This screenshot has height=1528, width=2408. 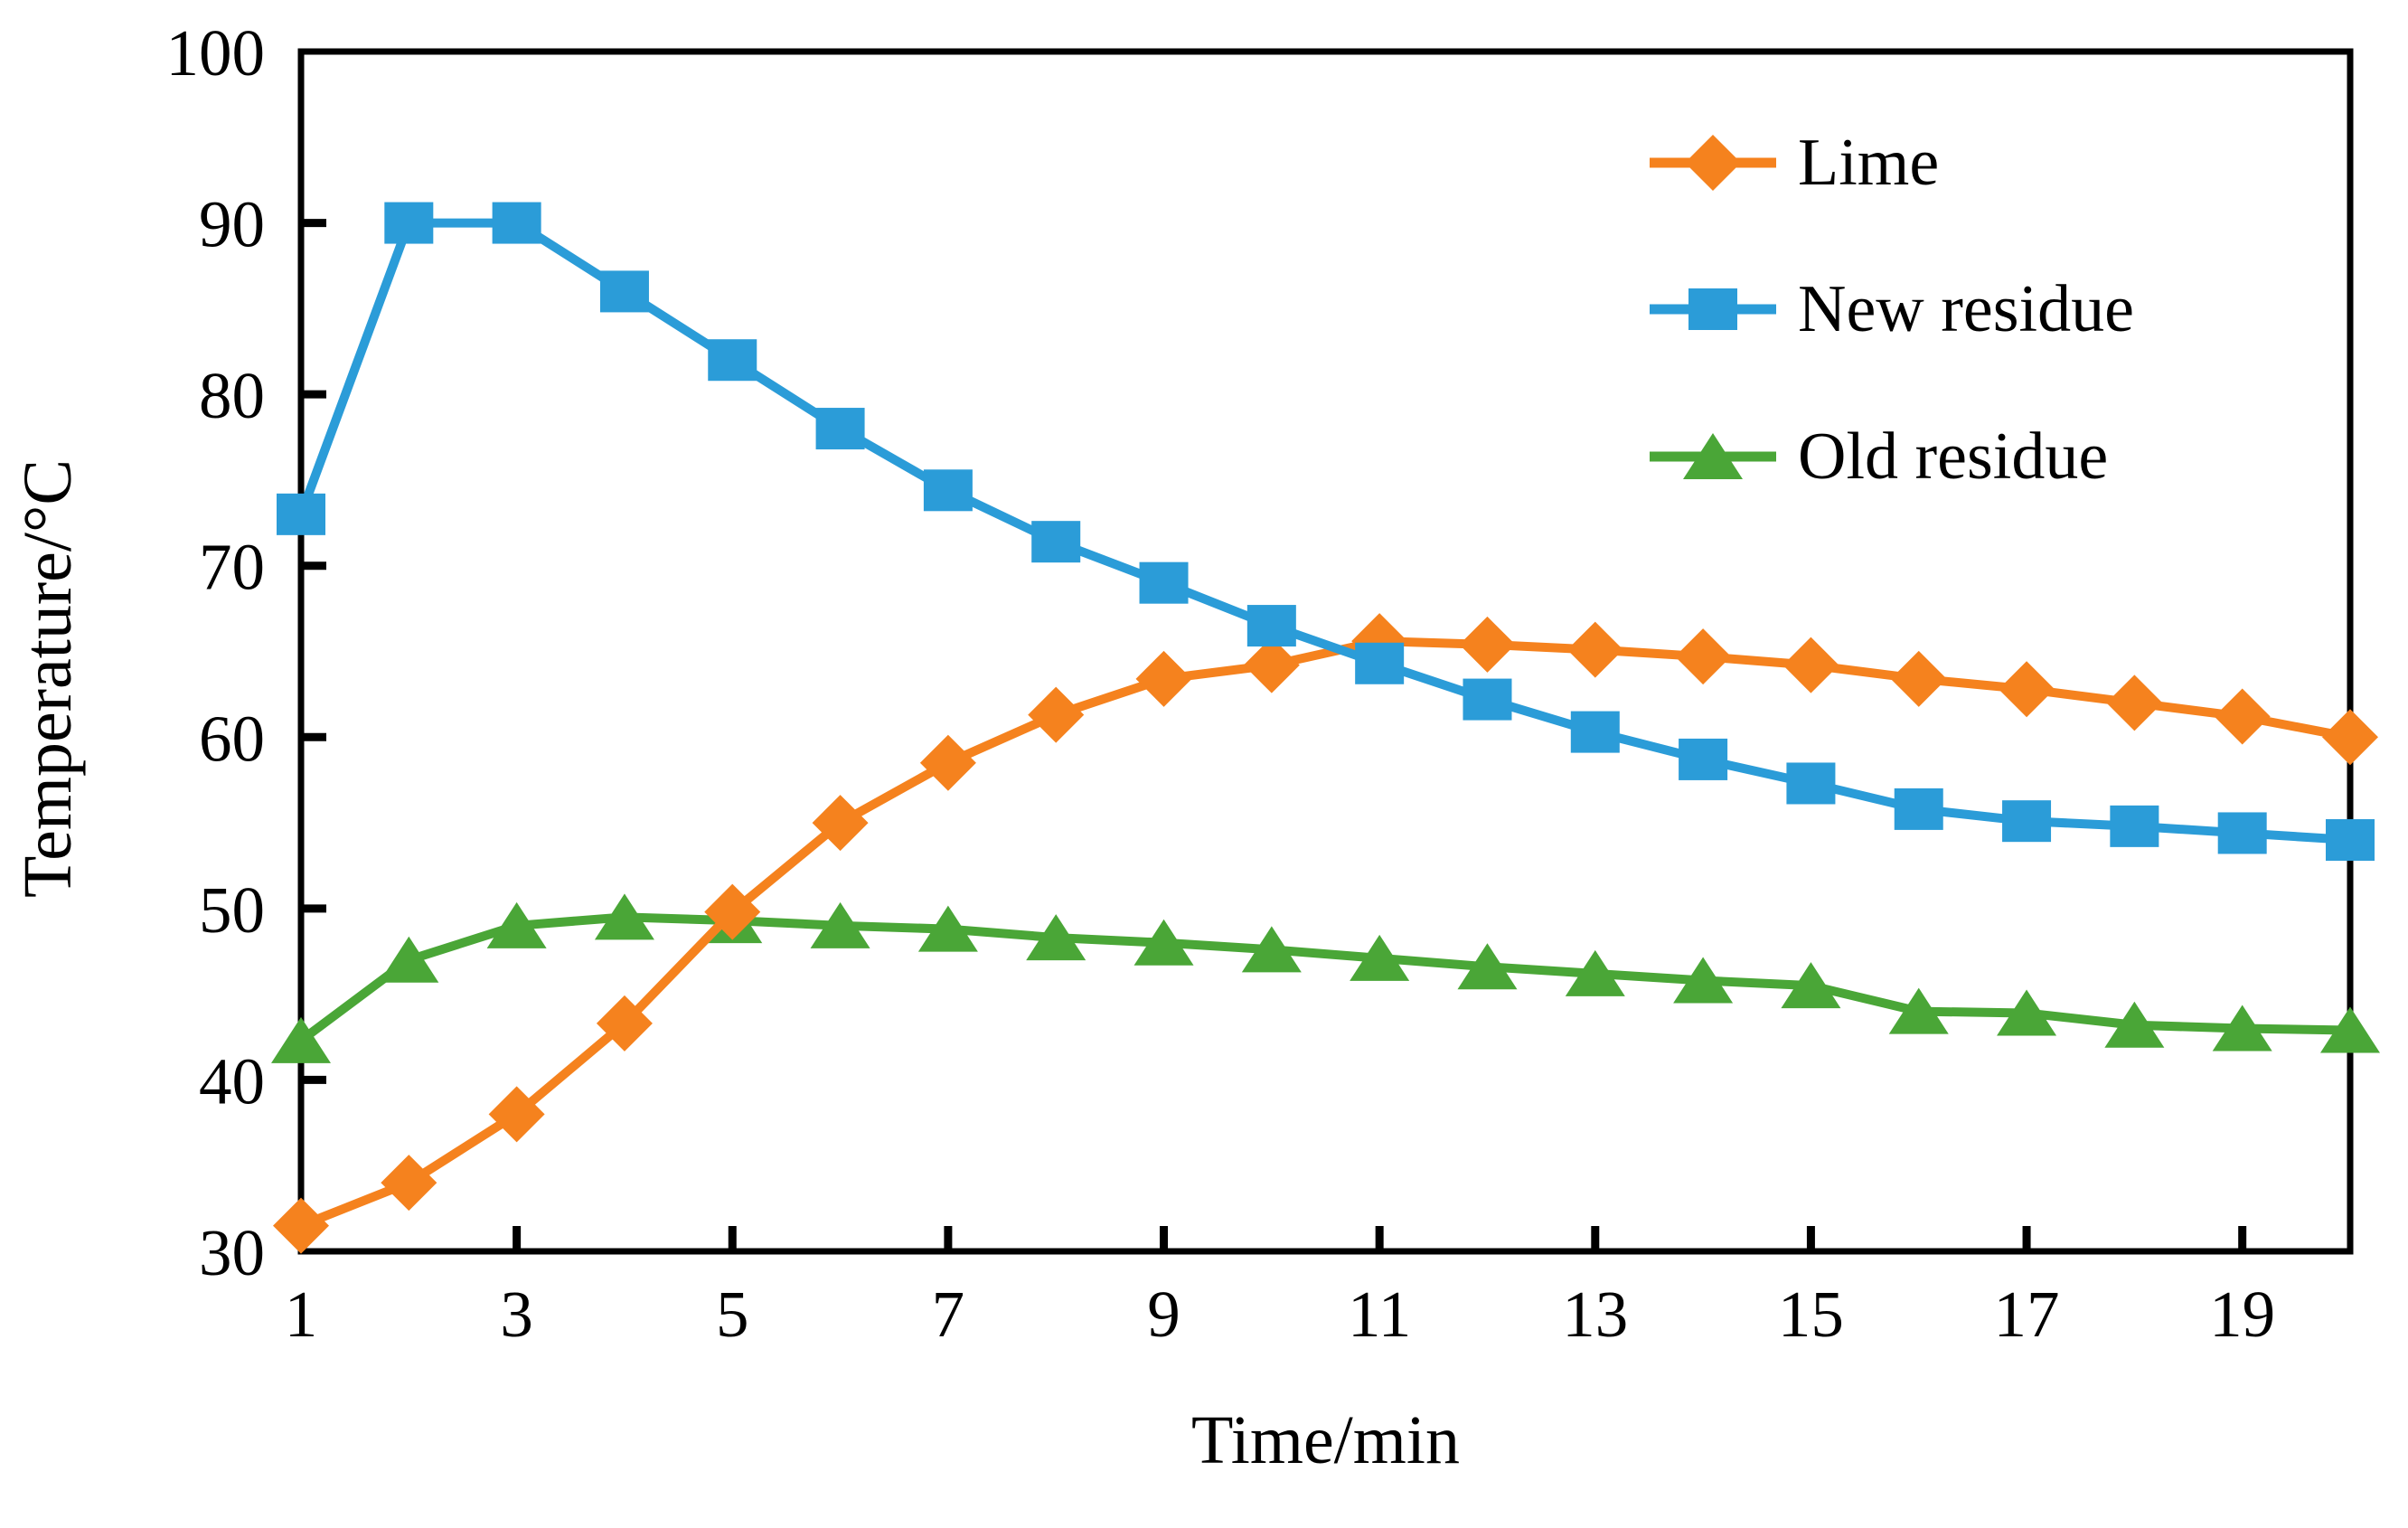 I want to click on legend-item-lime: Lime, so click(x=1792, y=162).